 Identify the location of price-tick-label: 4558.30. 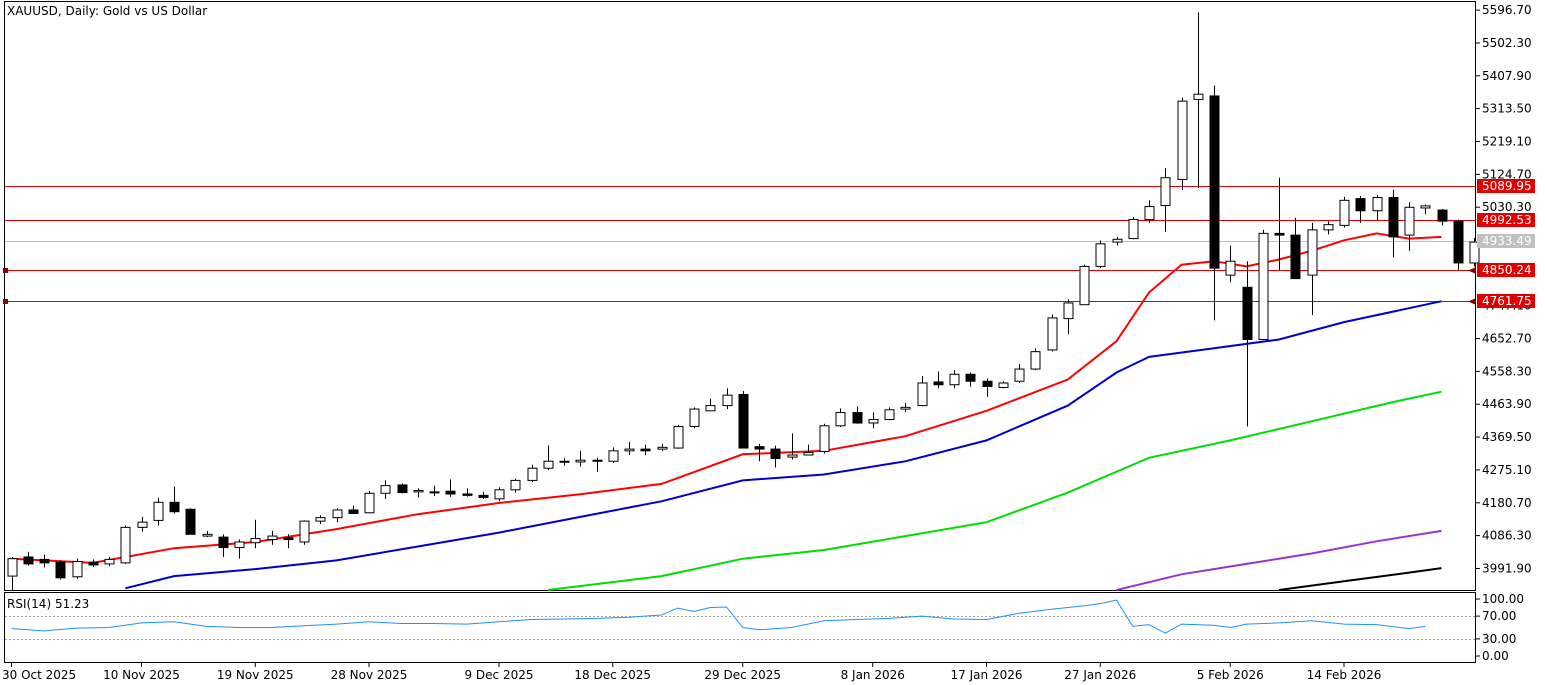
(1507, 371).